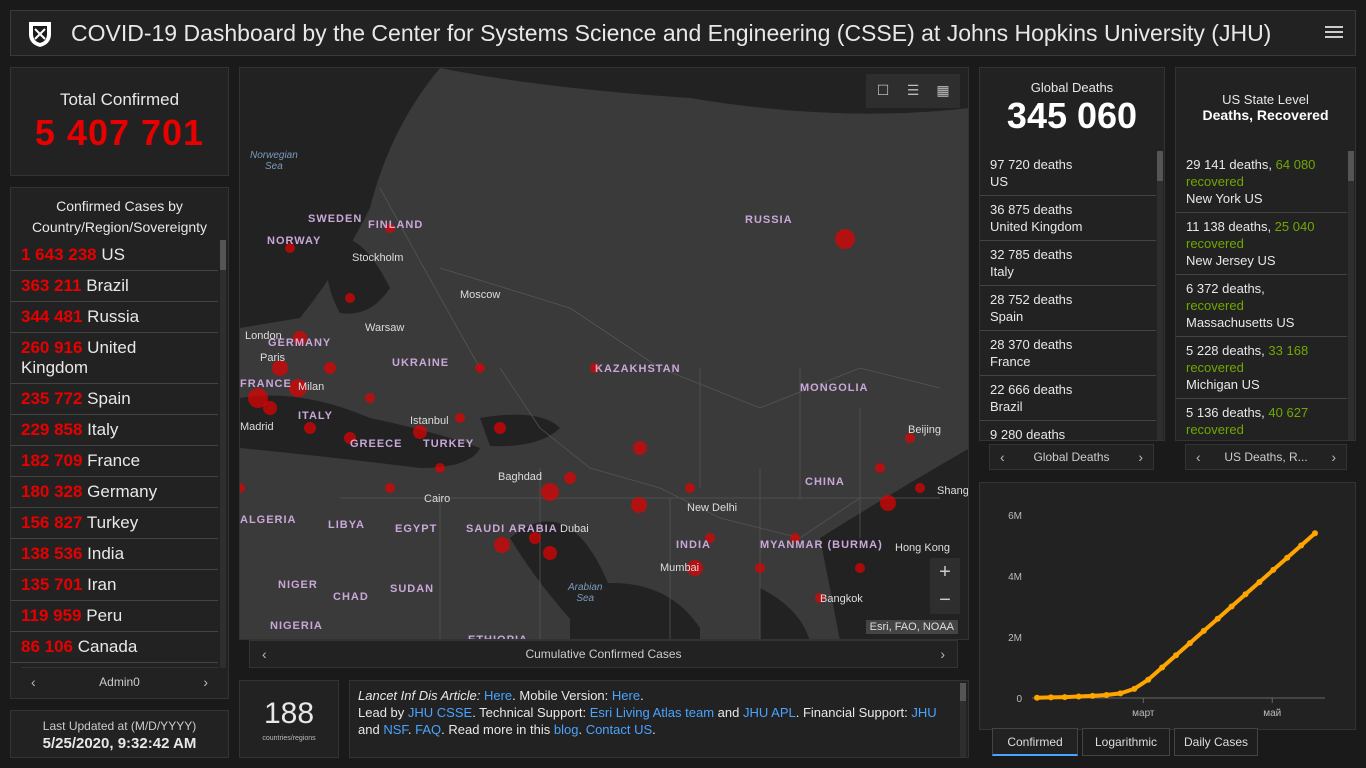 The width and height of the screenshot is (1366, 768). I want to click on blog-link: blog, so click(566, 729).